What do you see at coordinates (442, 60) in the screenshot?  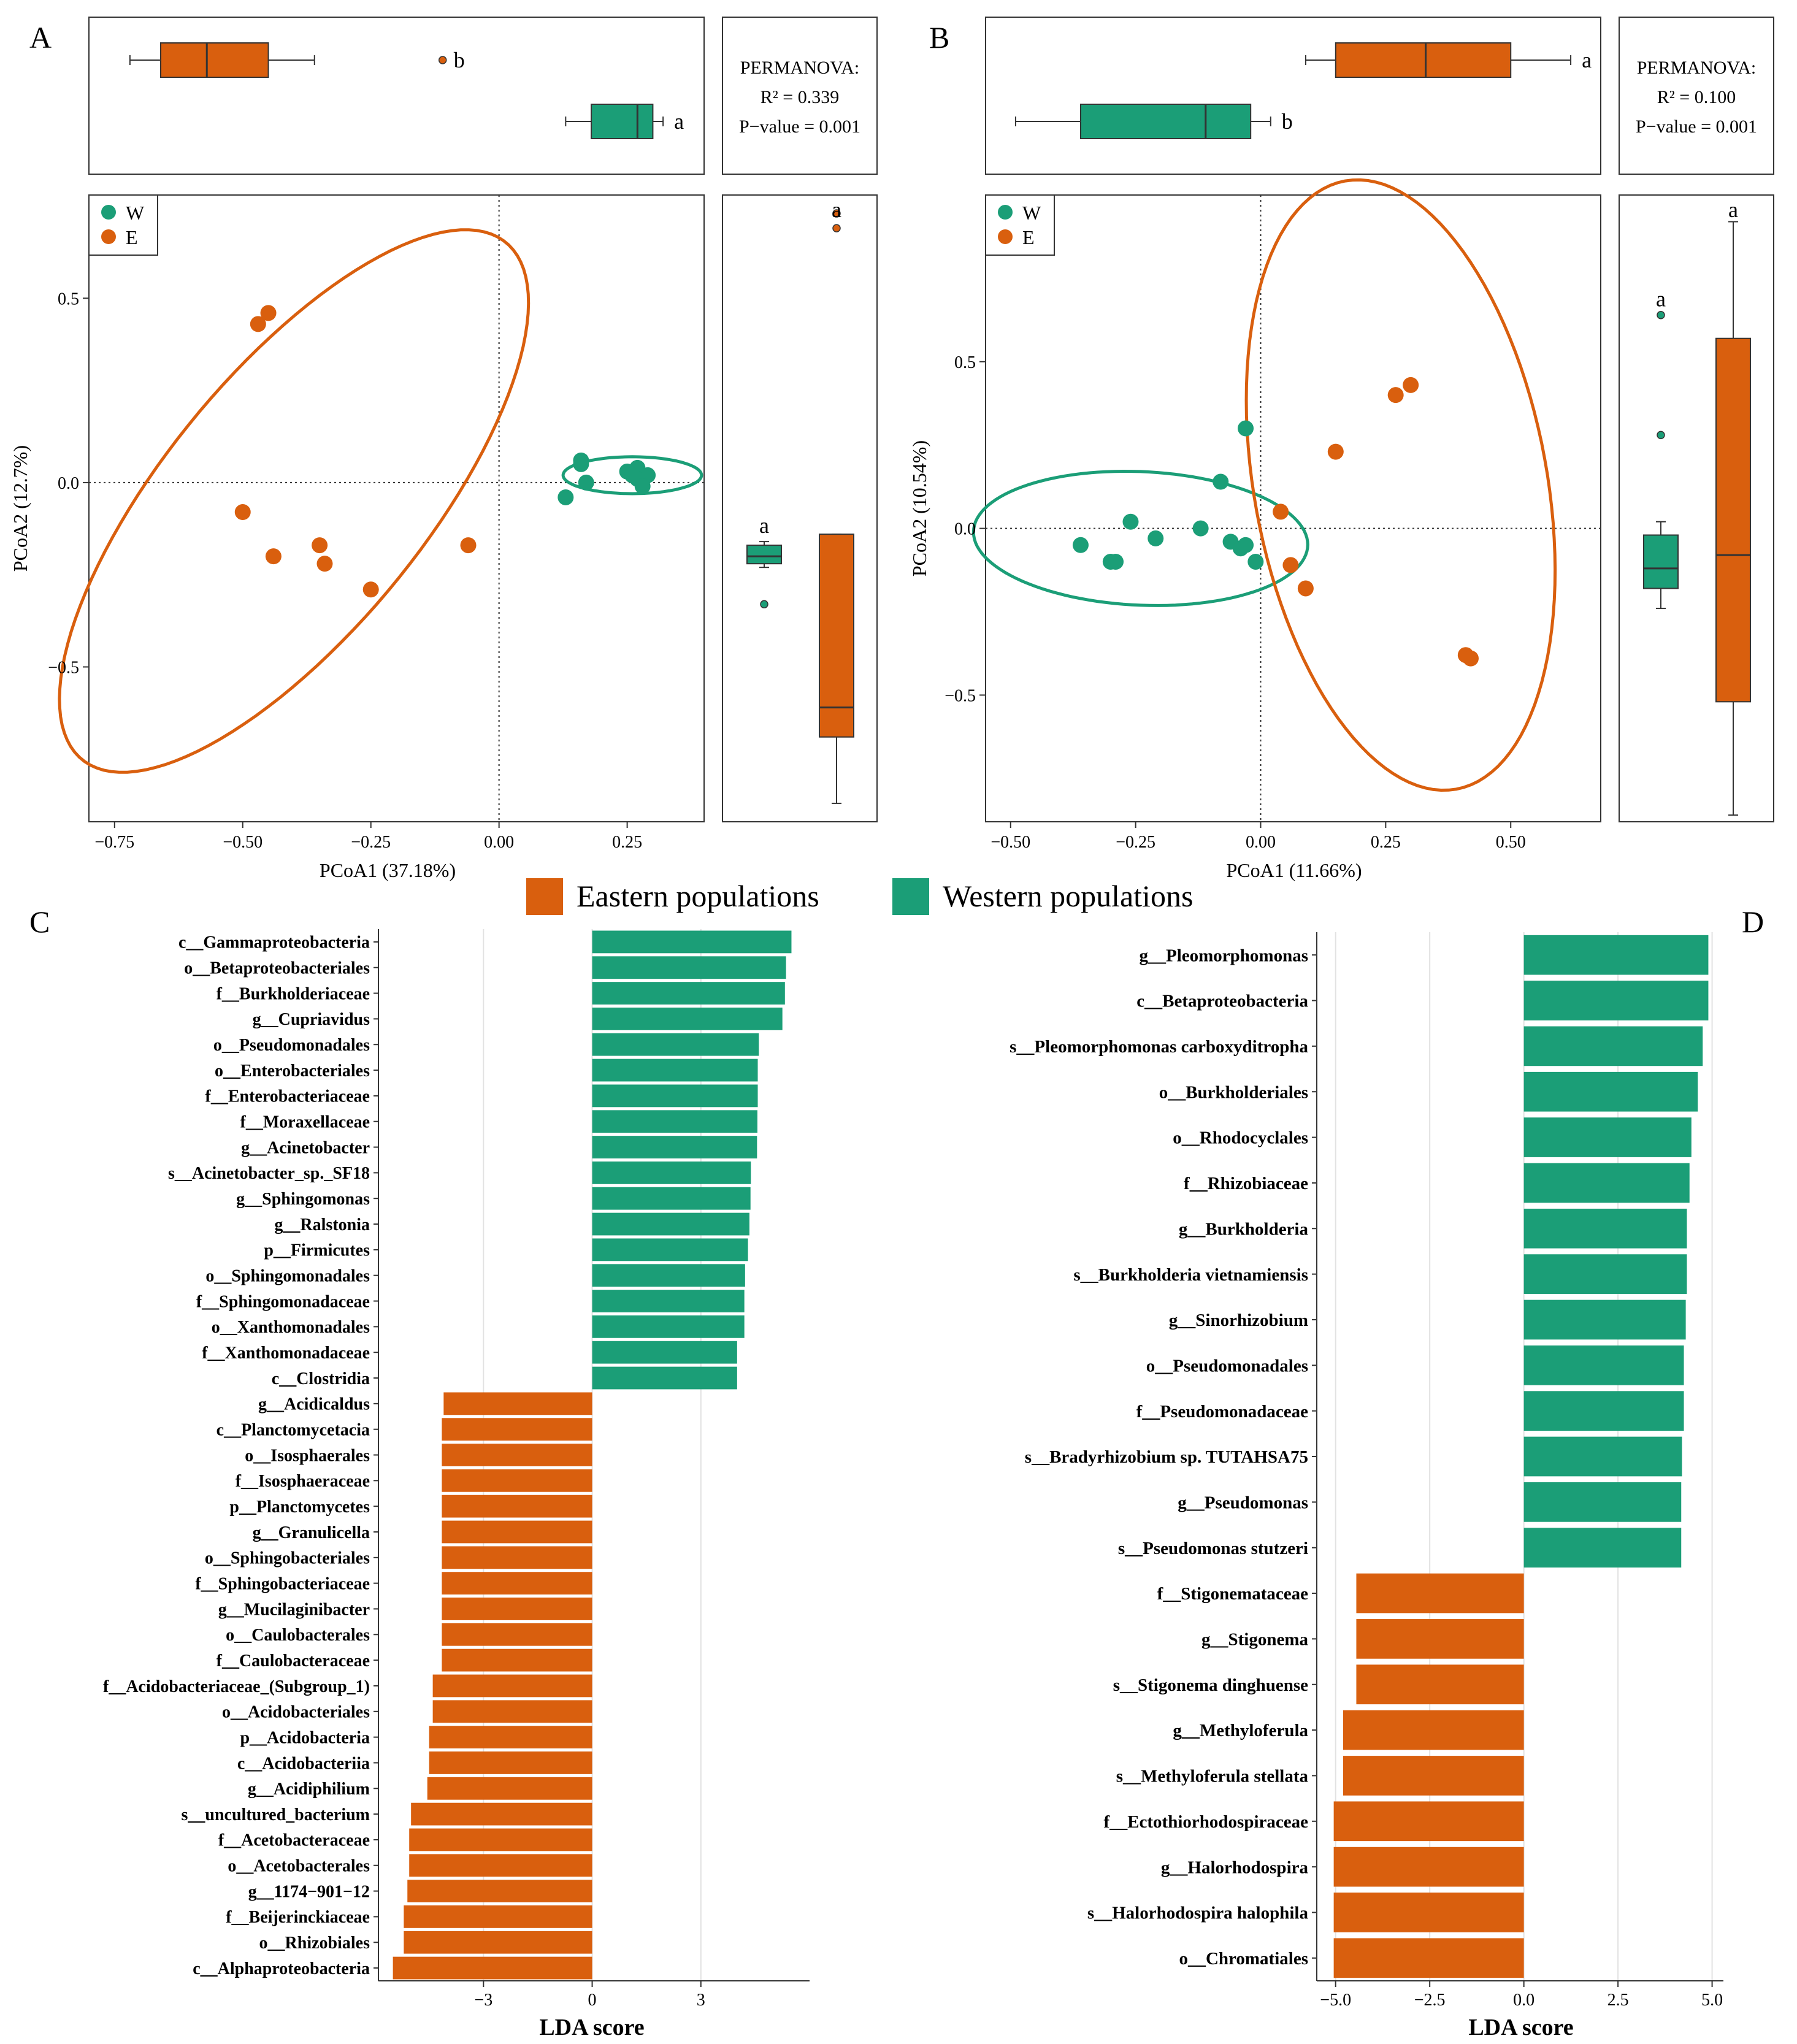 I see `panel-a-top-outlier` at bounding box center [442, 60].